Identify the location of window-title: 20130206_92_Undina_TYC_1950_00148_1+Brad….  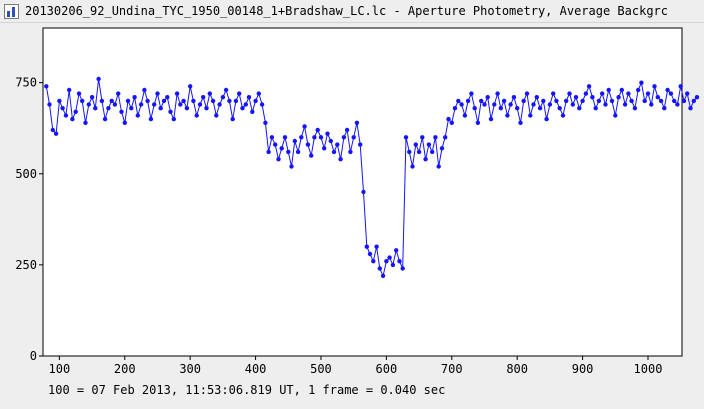
(346, 11).